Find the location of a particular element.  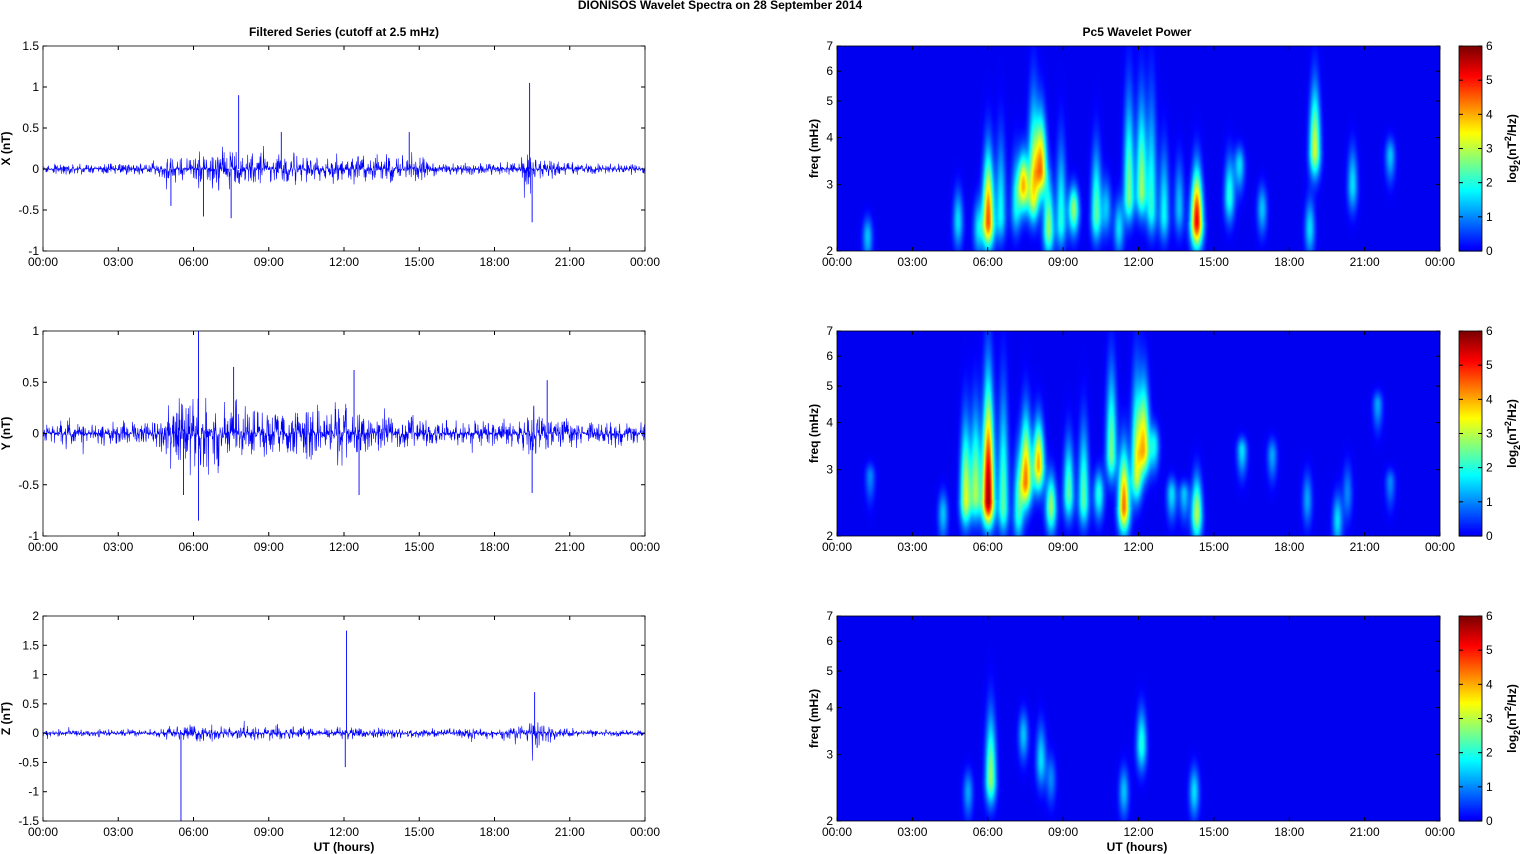

y-tick-label: 6 is located at coordinates (829, 71).